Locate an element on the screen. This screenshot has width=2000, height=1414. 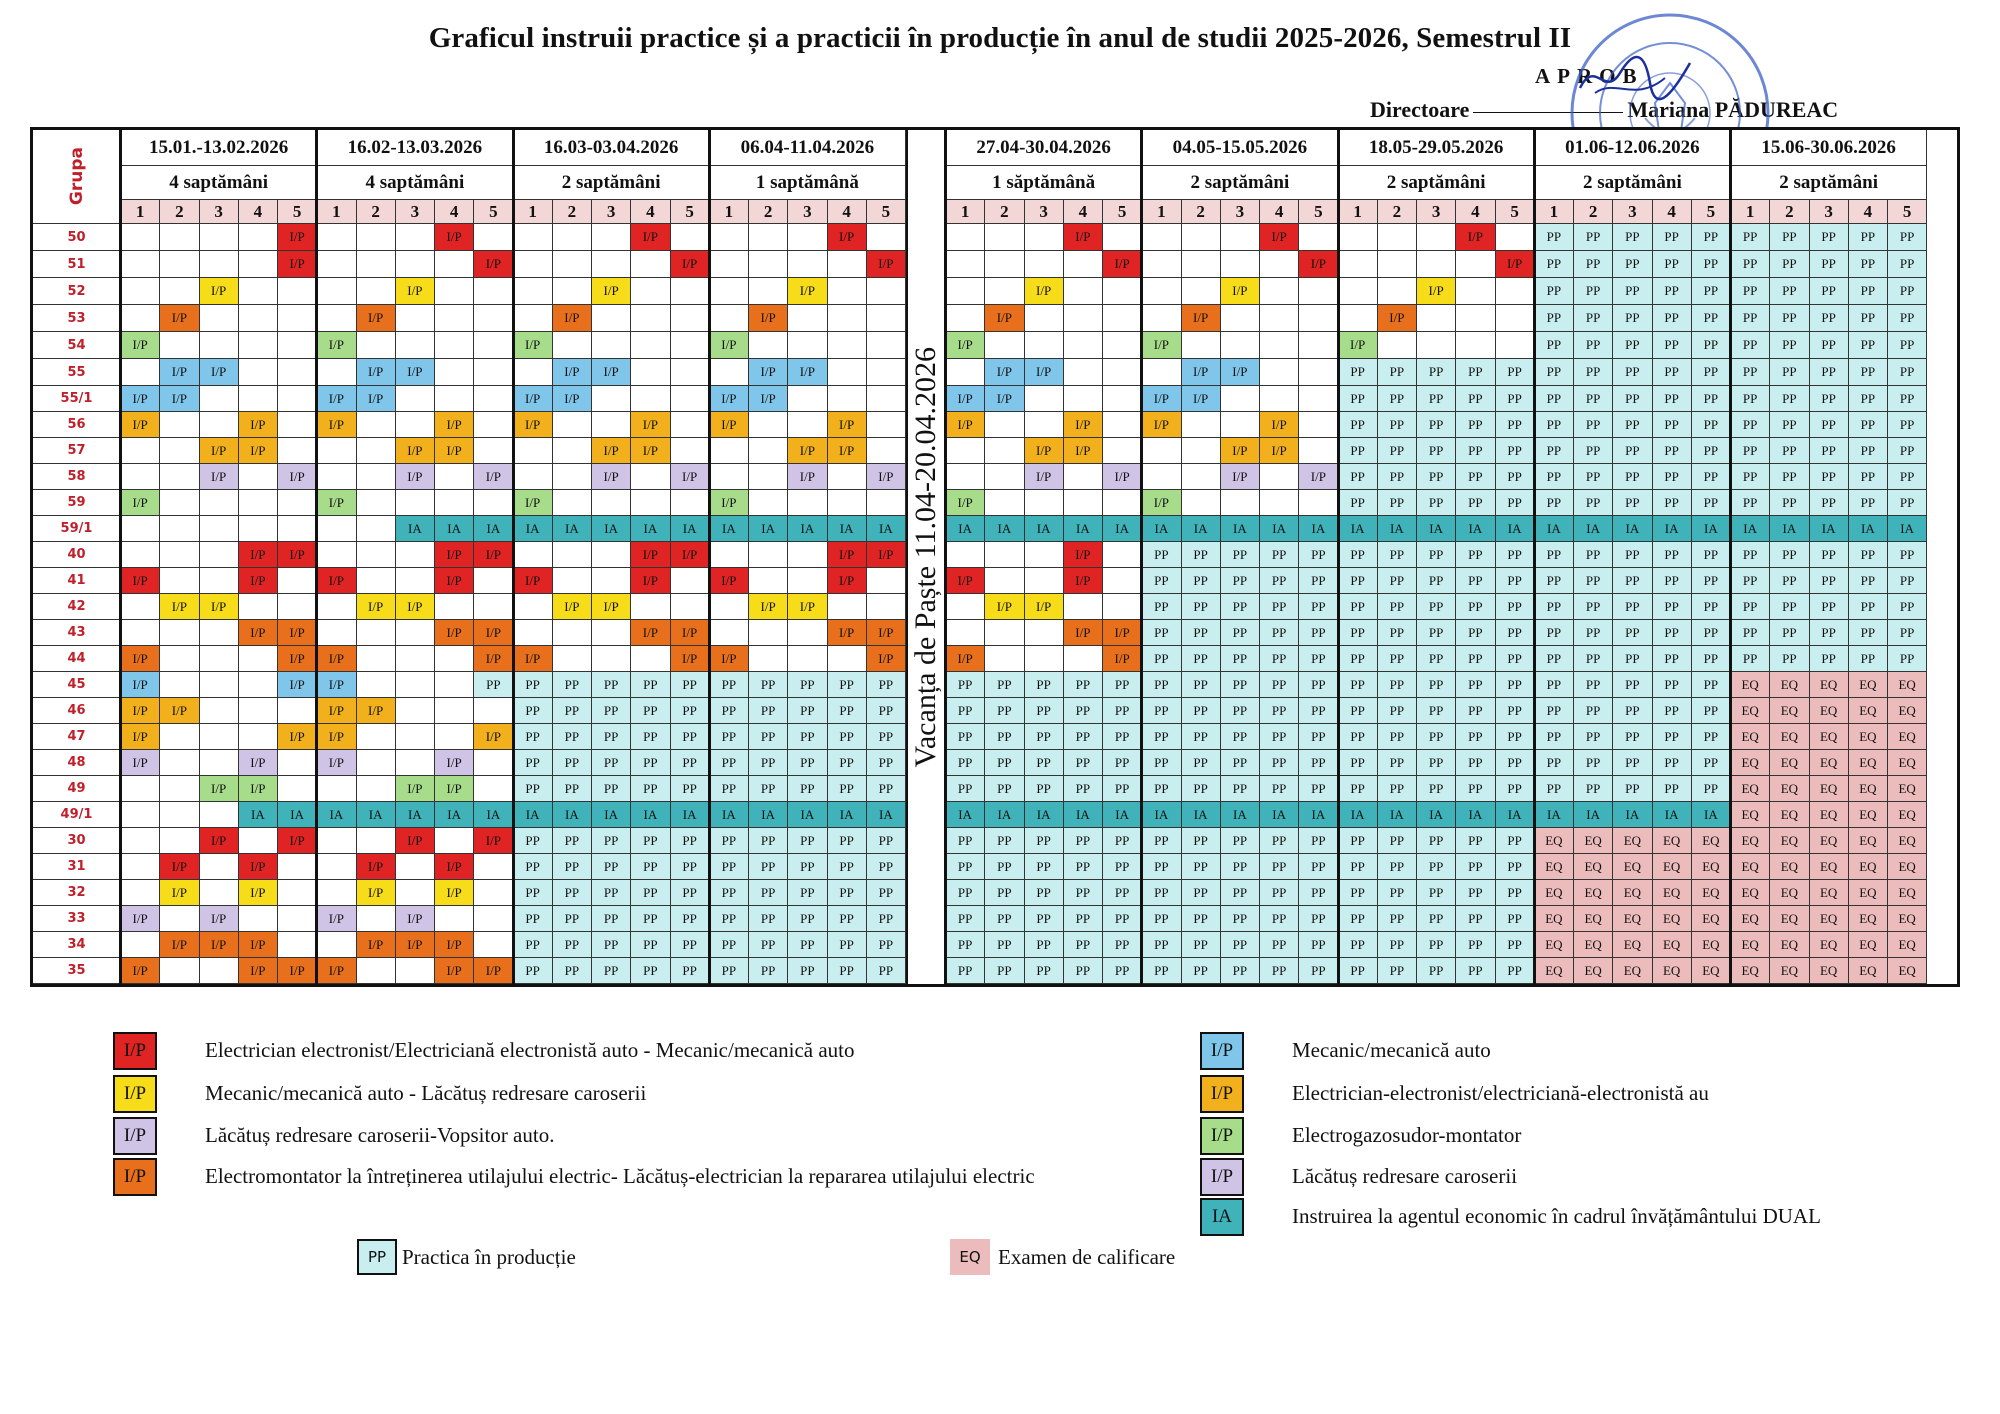
group-label: 31 is located at coordinates (77, 867).